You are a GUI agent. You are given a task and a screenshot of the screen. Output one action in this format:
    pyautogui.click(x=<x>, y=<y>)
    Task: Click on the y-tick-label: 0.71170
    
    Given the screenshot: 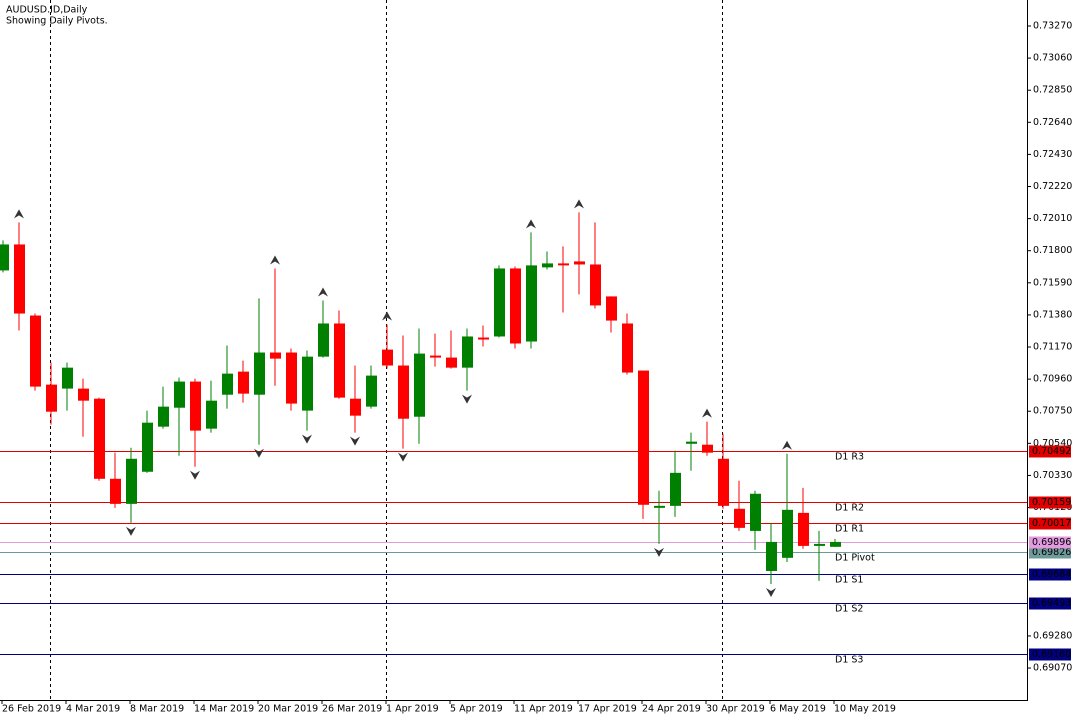 What is the action you would take?
    pyautogui.click(x=1052, y=347)
    